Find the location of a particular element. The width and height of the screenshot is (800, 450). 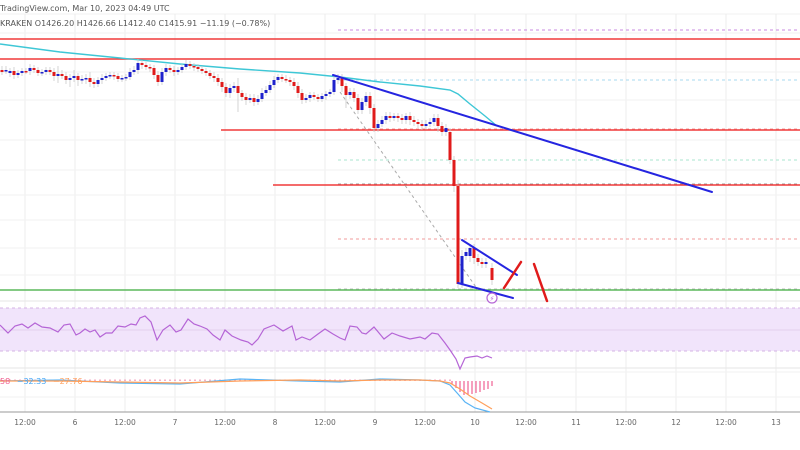

time-axis-label: 11 is located at coordinates (576, 422).